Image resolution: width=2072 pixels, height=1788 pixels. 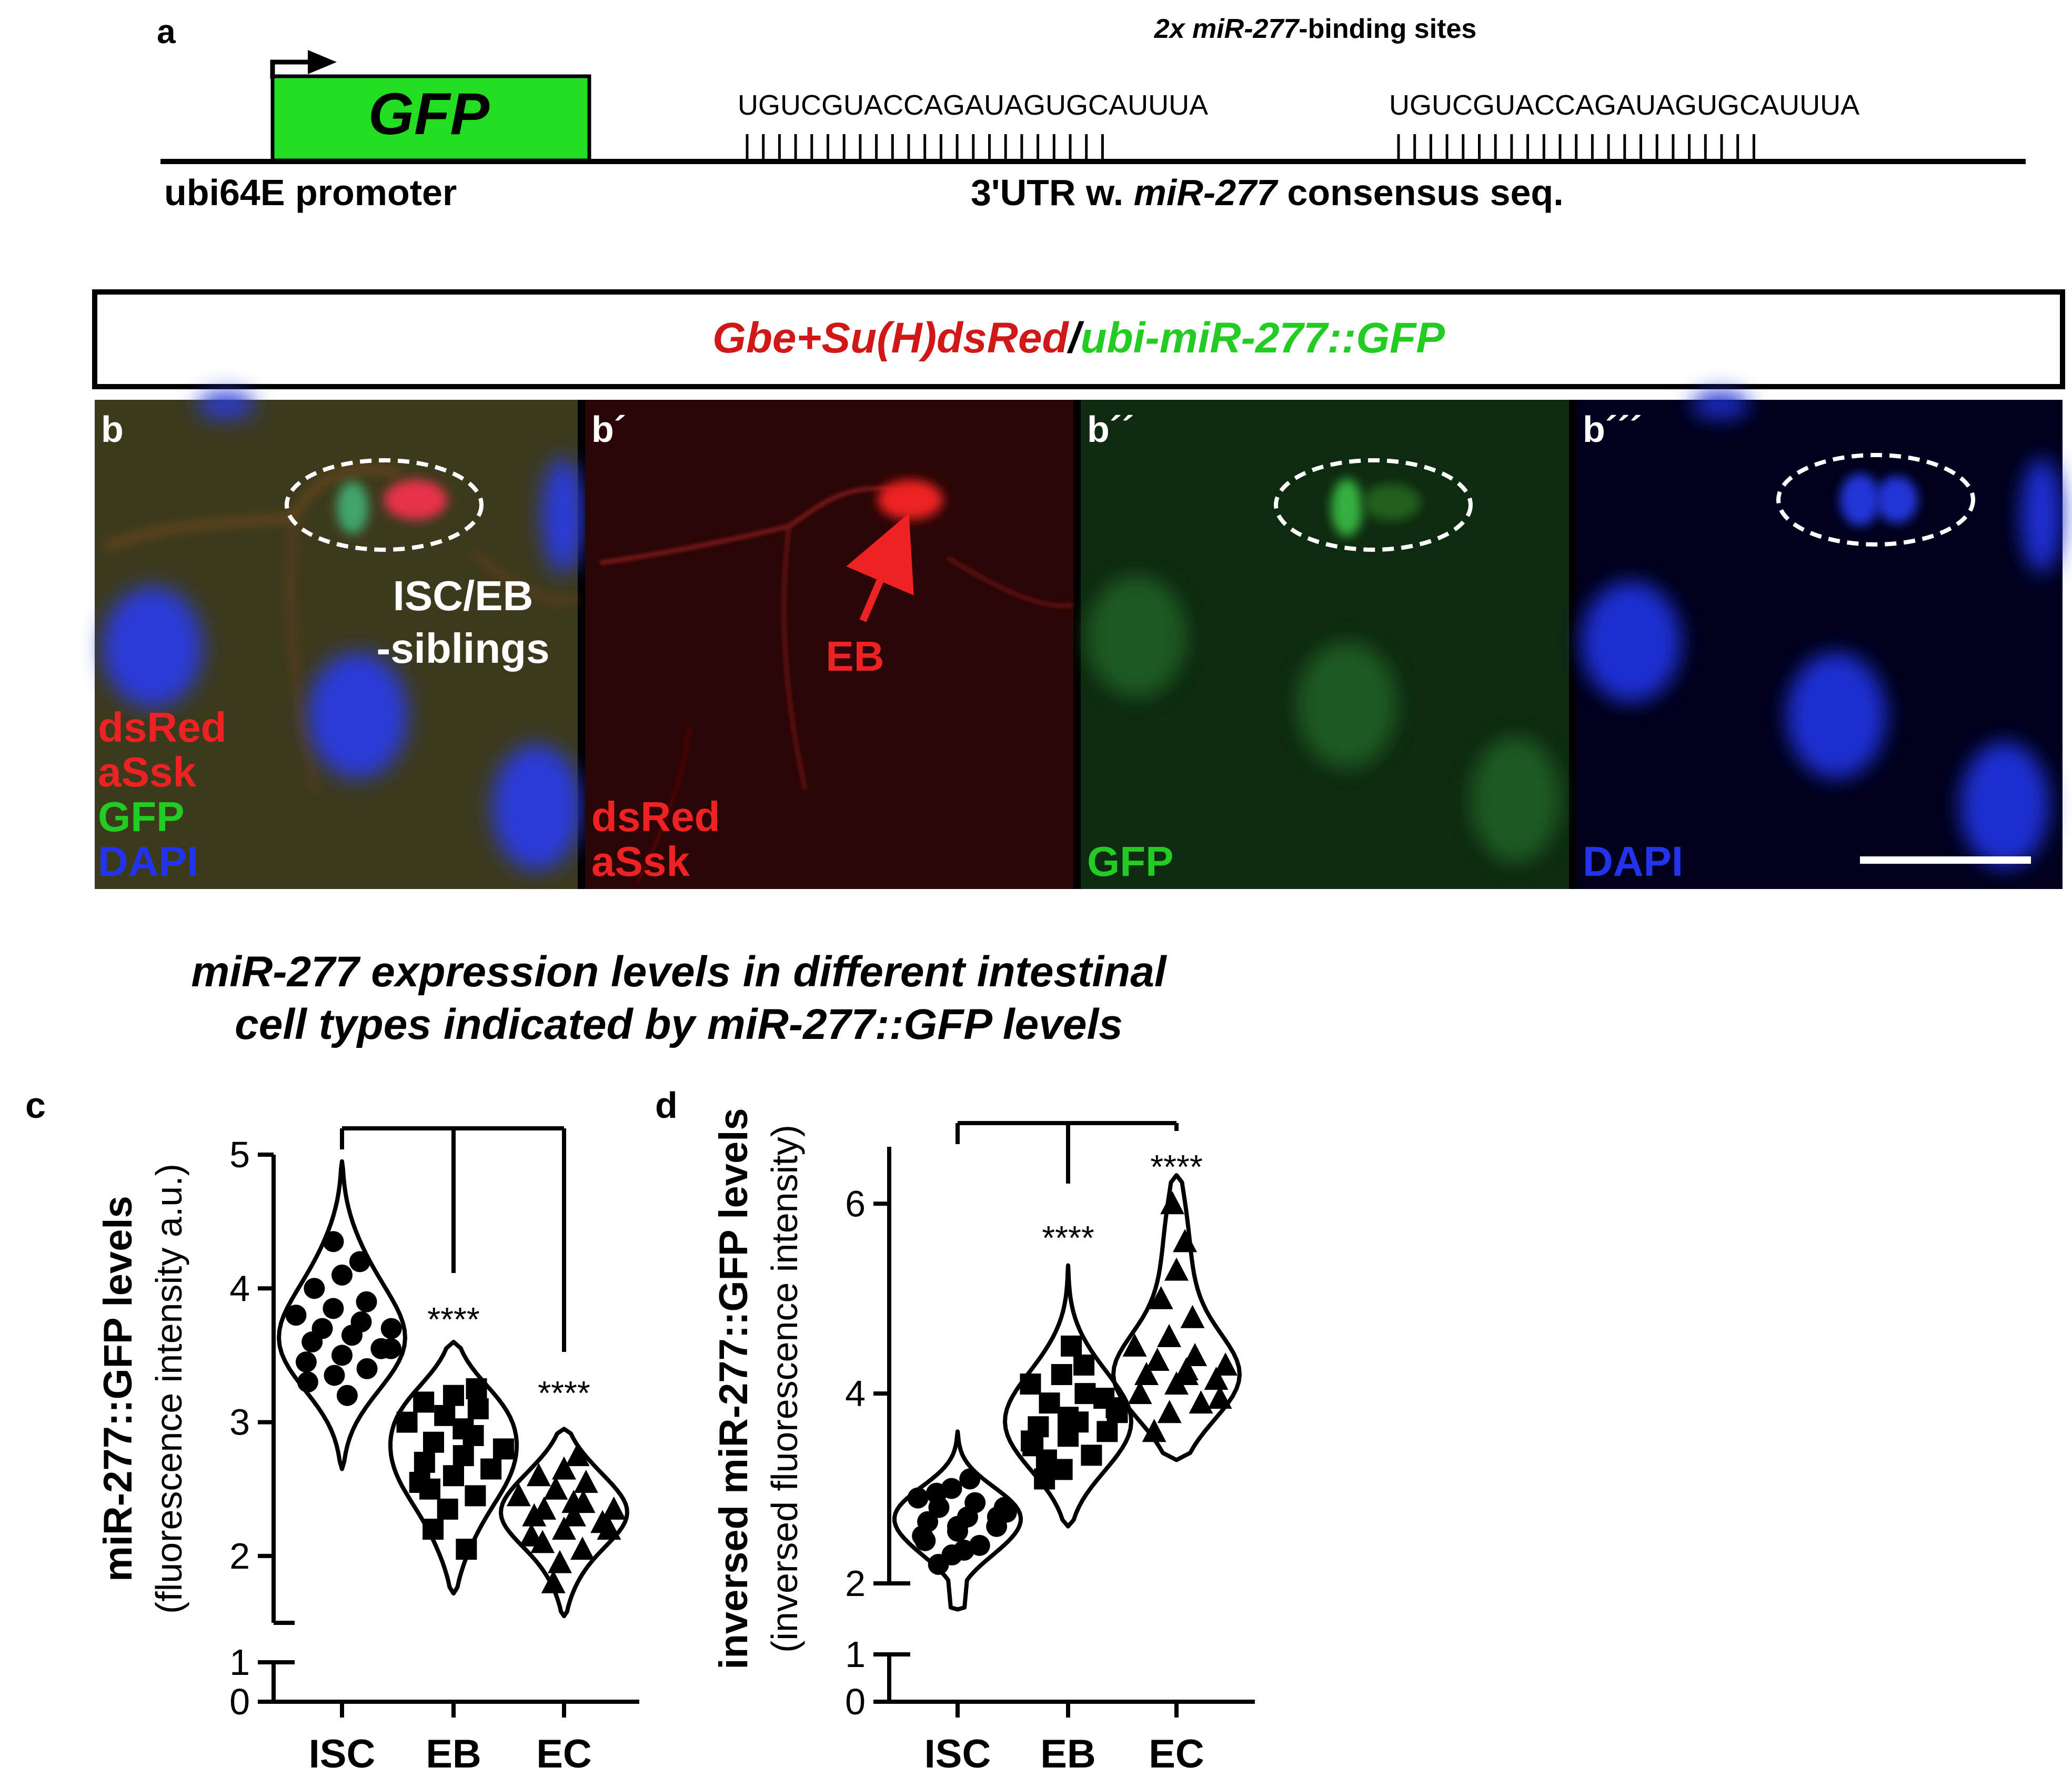 What do you see at coordinates (855, 1203) in the screenshot?
I see `y-tick-label: 6` at bounding box center [855, 1203].